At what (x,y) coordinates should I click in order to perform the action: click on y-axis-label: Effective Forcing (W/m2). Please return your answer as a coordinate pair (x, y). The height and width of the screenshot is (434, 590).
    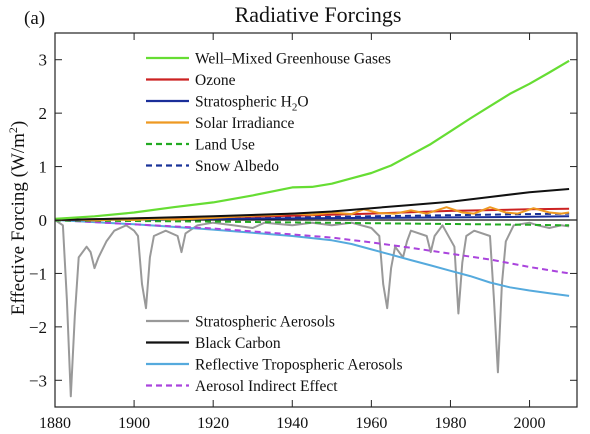
    Looking at the image, I should click on (17, 218).